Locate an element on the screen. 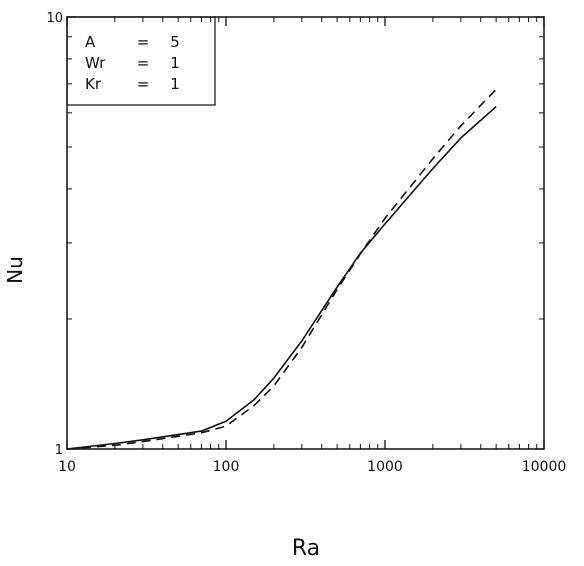 The height and width of the screenshot is (566, 584). x-tick-label: 1000 is located at coordinates (385, 467).